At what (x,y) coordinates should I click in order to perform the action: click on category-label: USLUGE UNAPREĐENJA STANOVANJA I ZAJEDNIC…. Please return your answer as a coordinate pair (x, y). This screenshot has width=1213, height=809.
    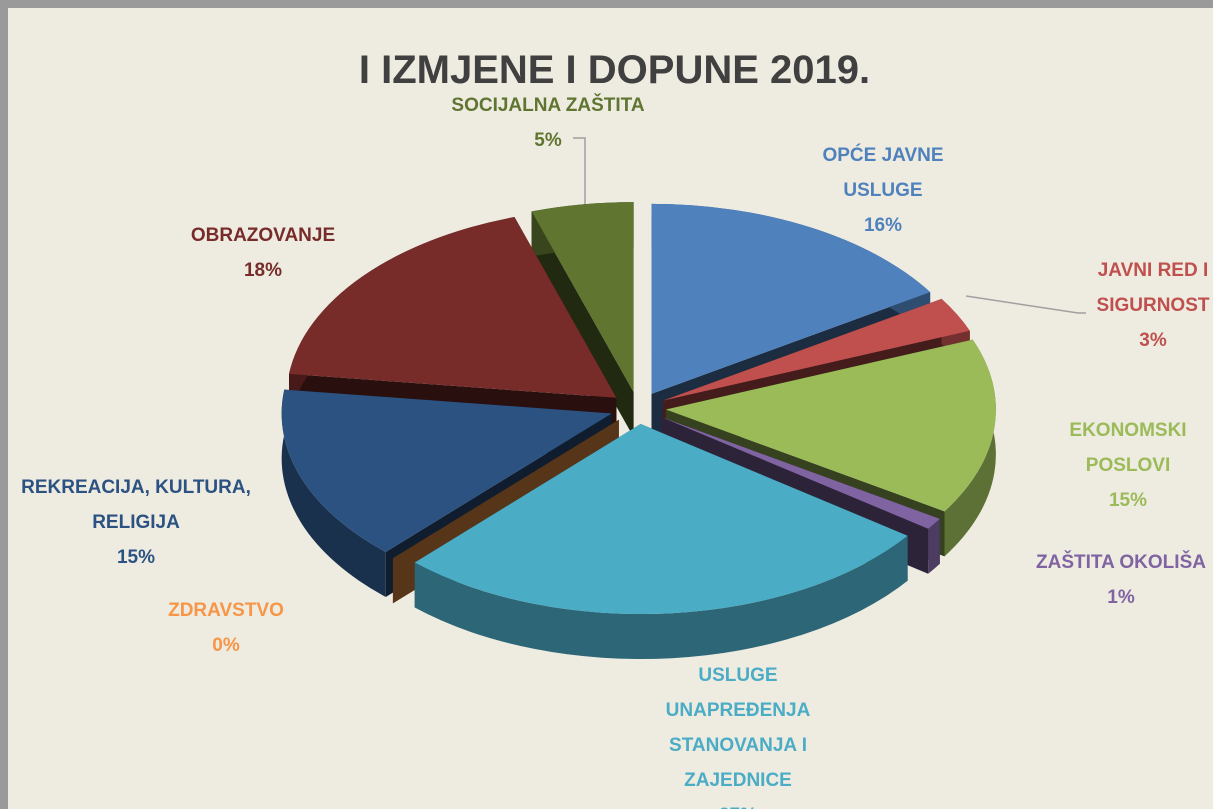
    Looking at the image, I should click on (738, 728).